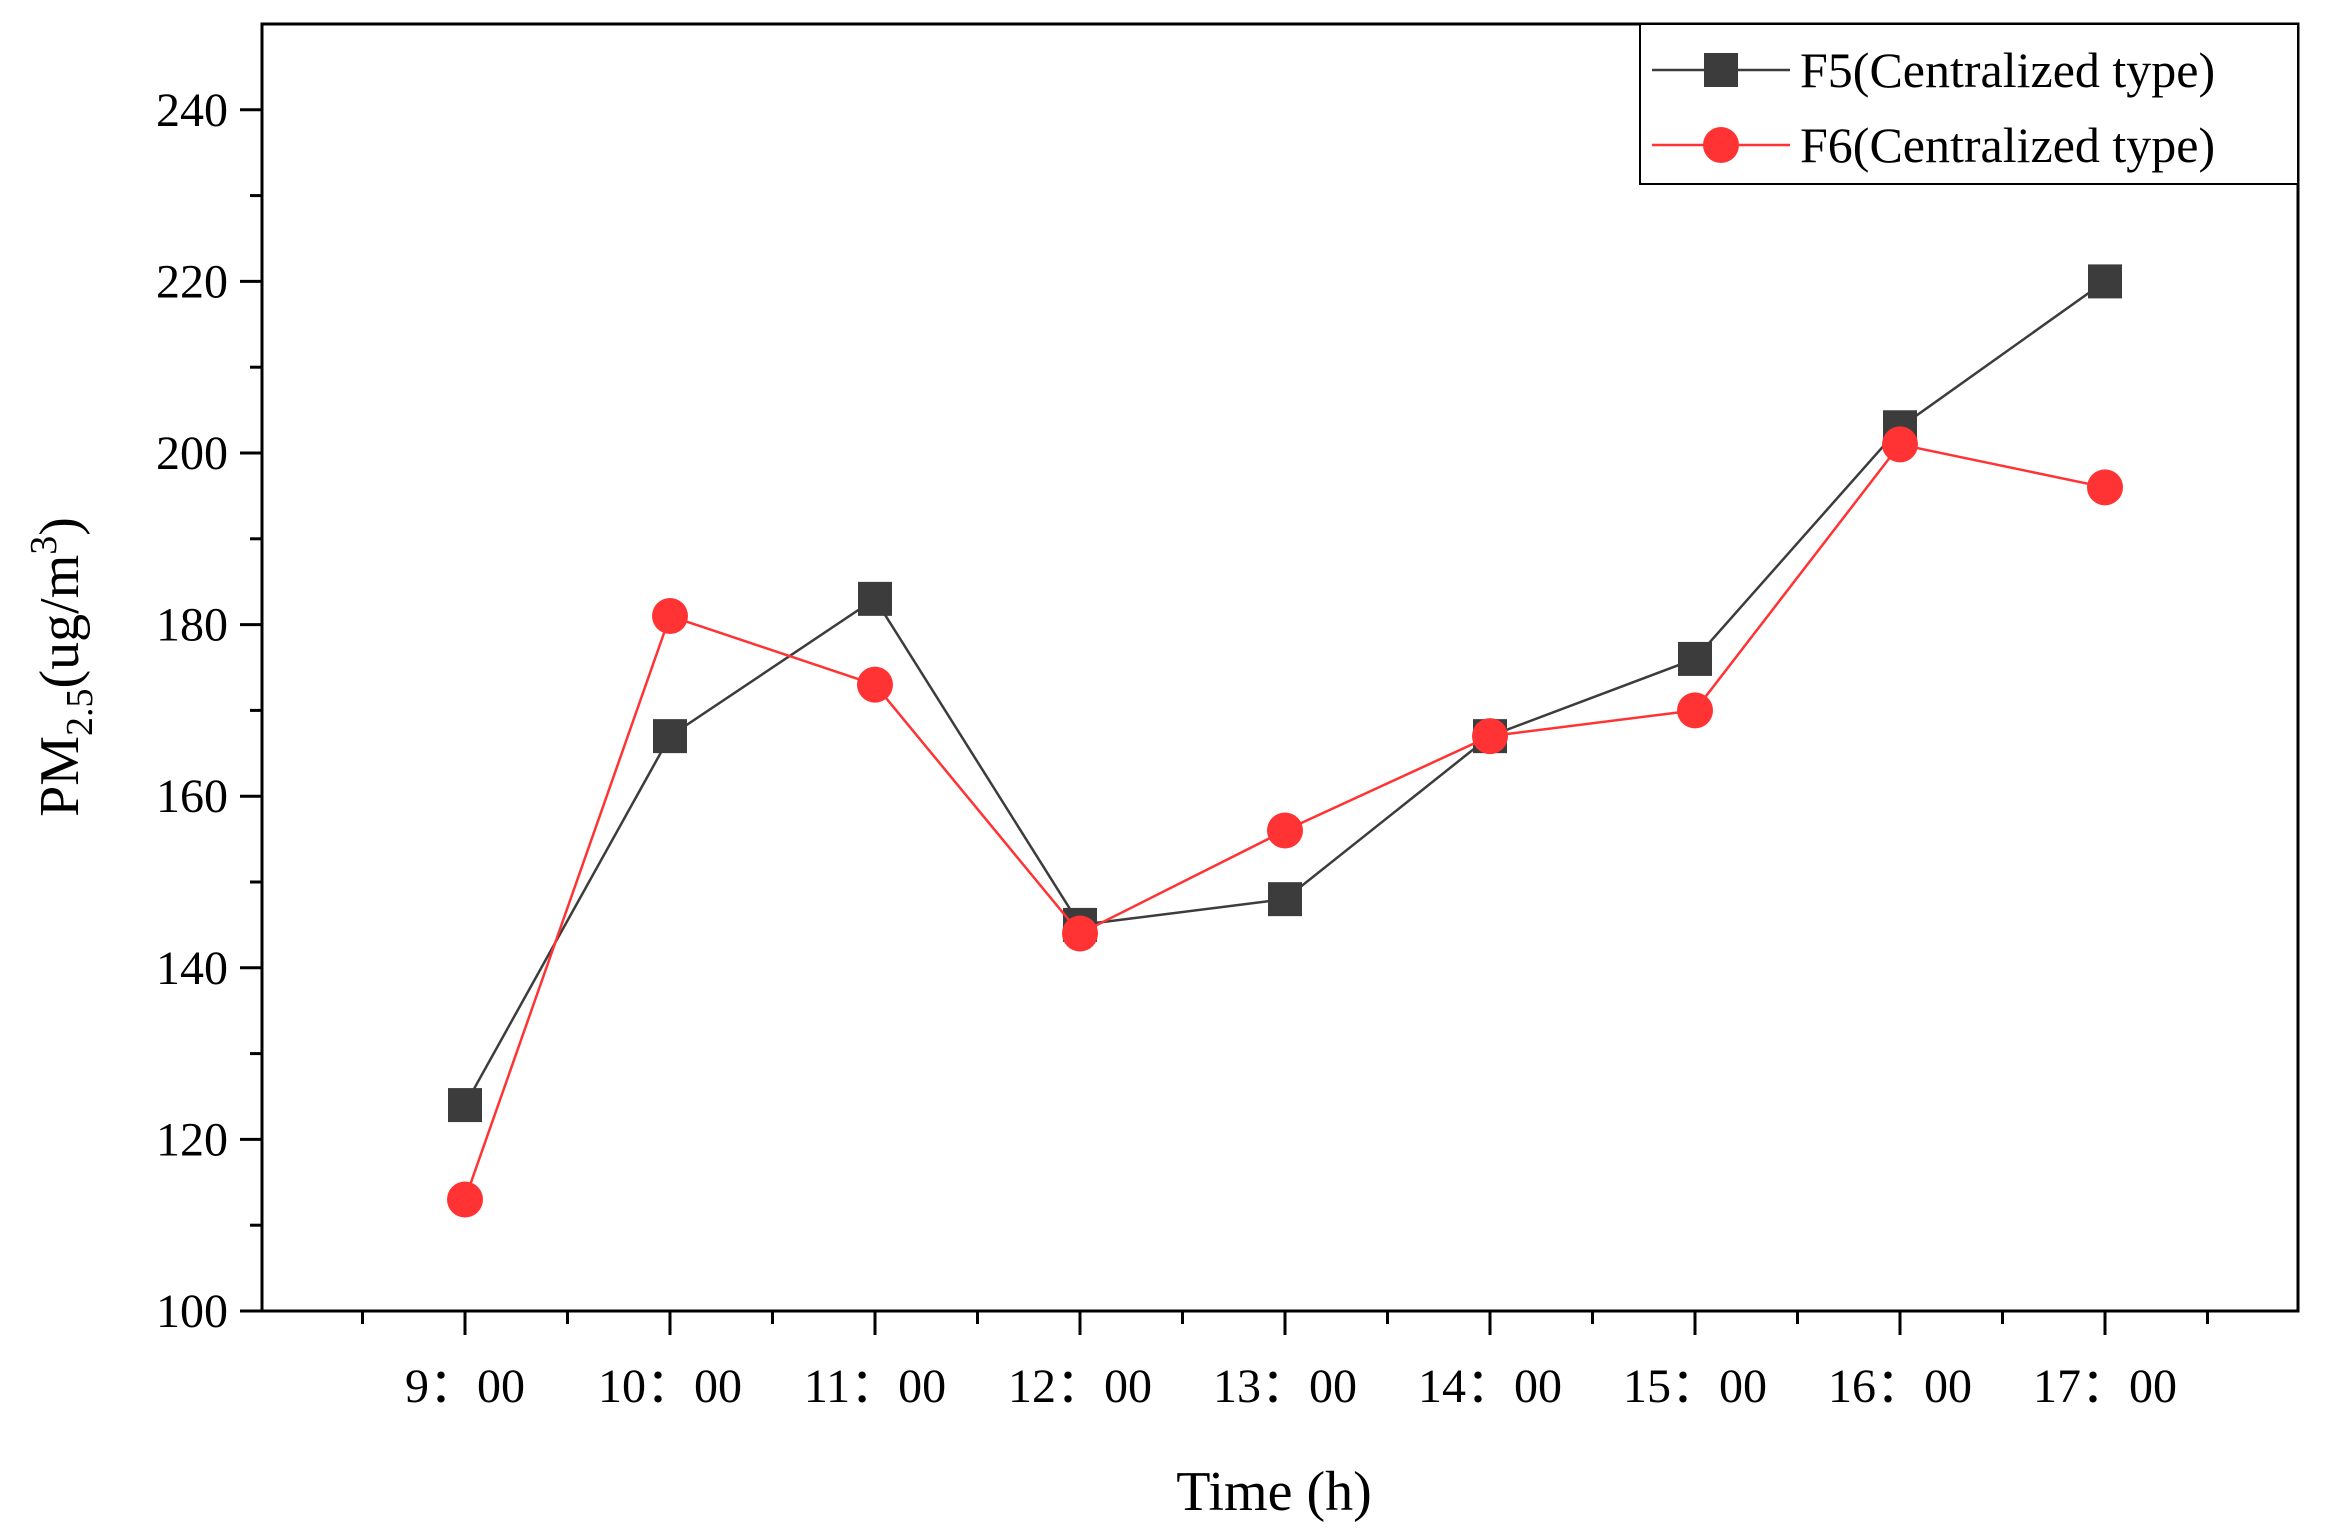  Describe the element at coordinates (2007, 145) in the screenshot. I see `legend-label: F6(Centralized type)` at that location.